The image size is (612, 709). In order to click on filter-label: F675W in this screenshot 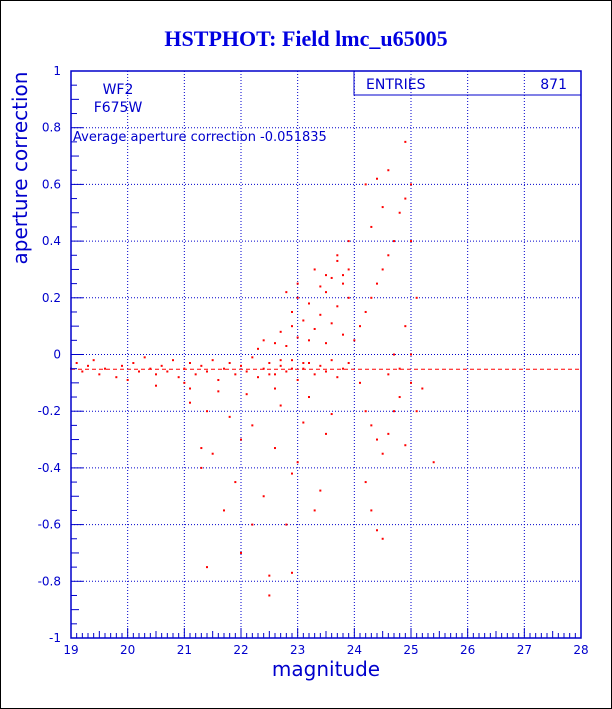, I will do `click(118, 108)`.